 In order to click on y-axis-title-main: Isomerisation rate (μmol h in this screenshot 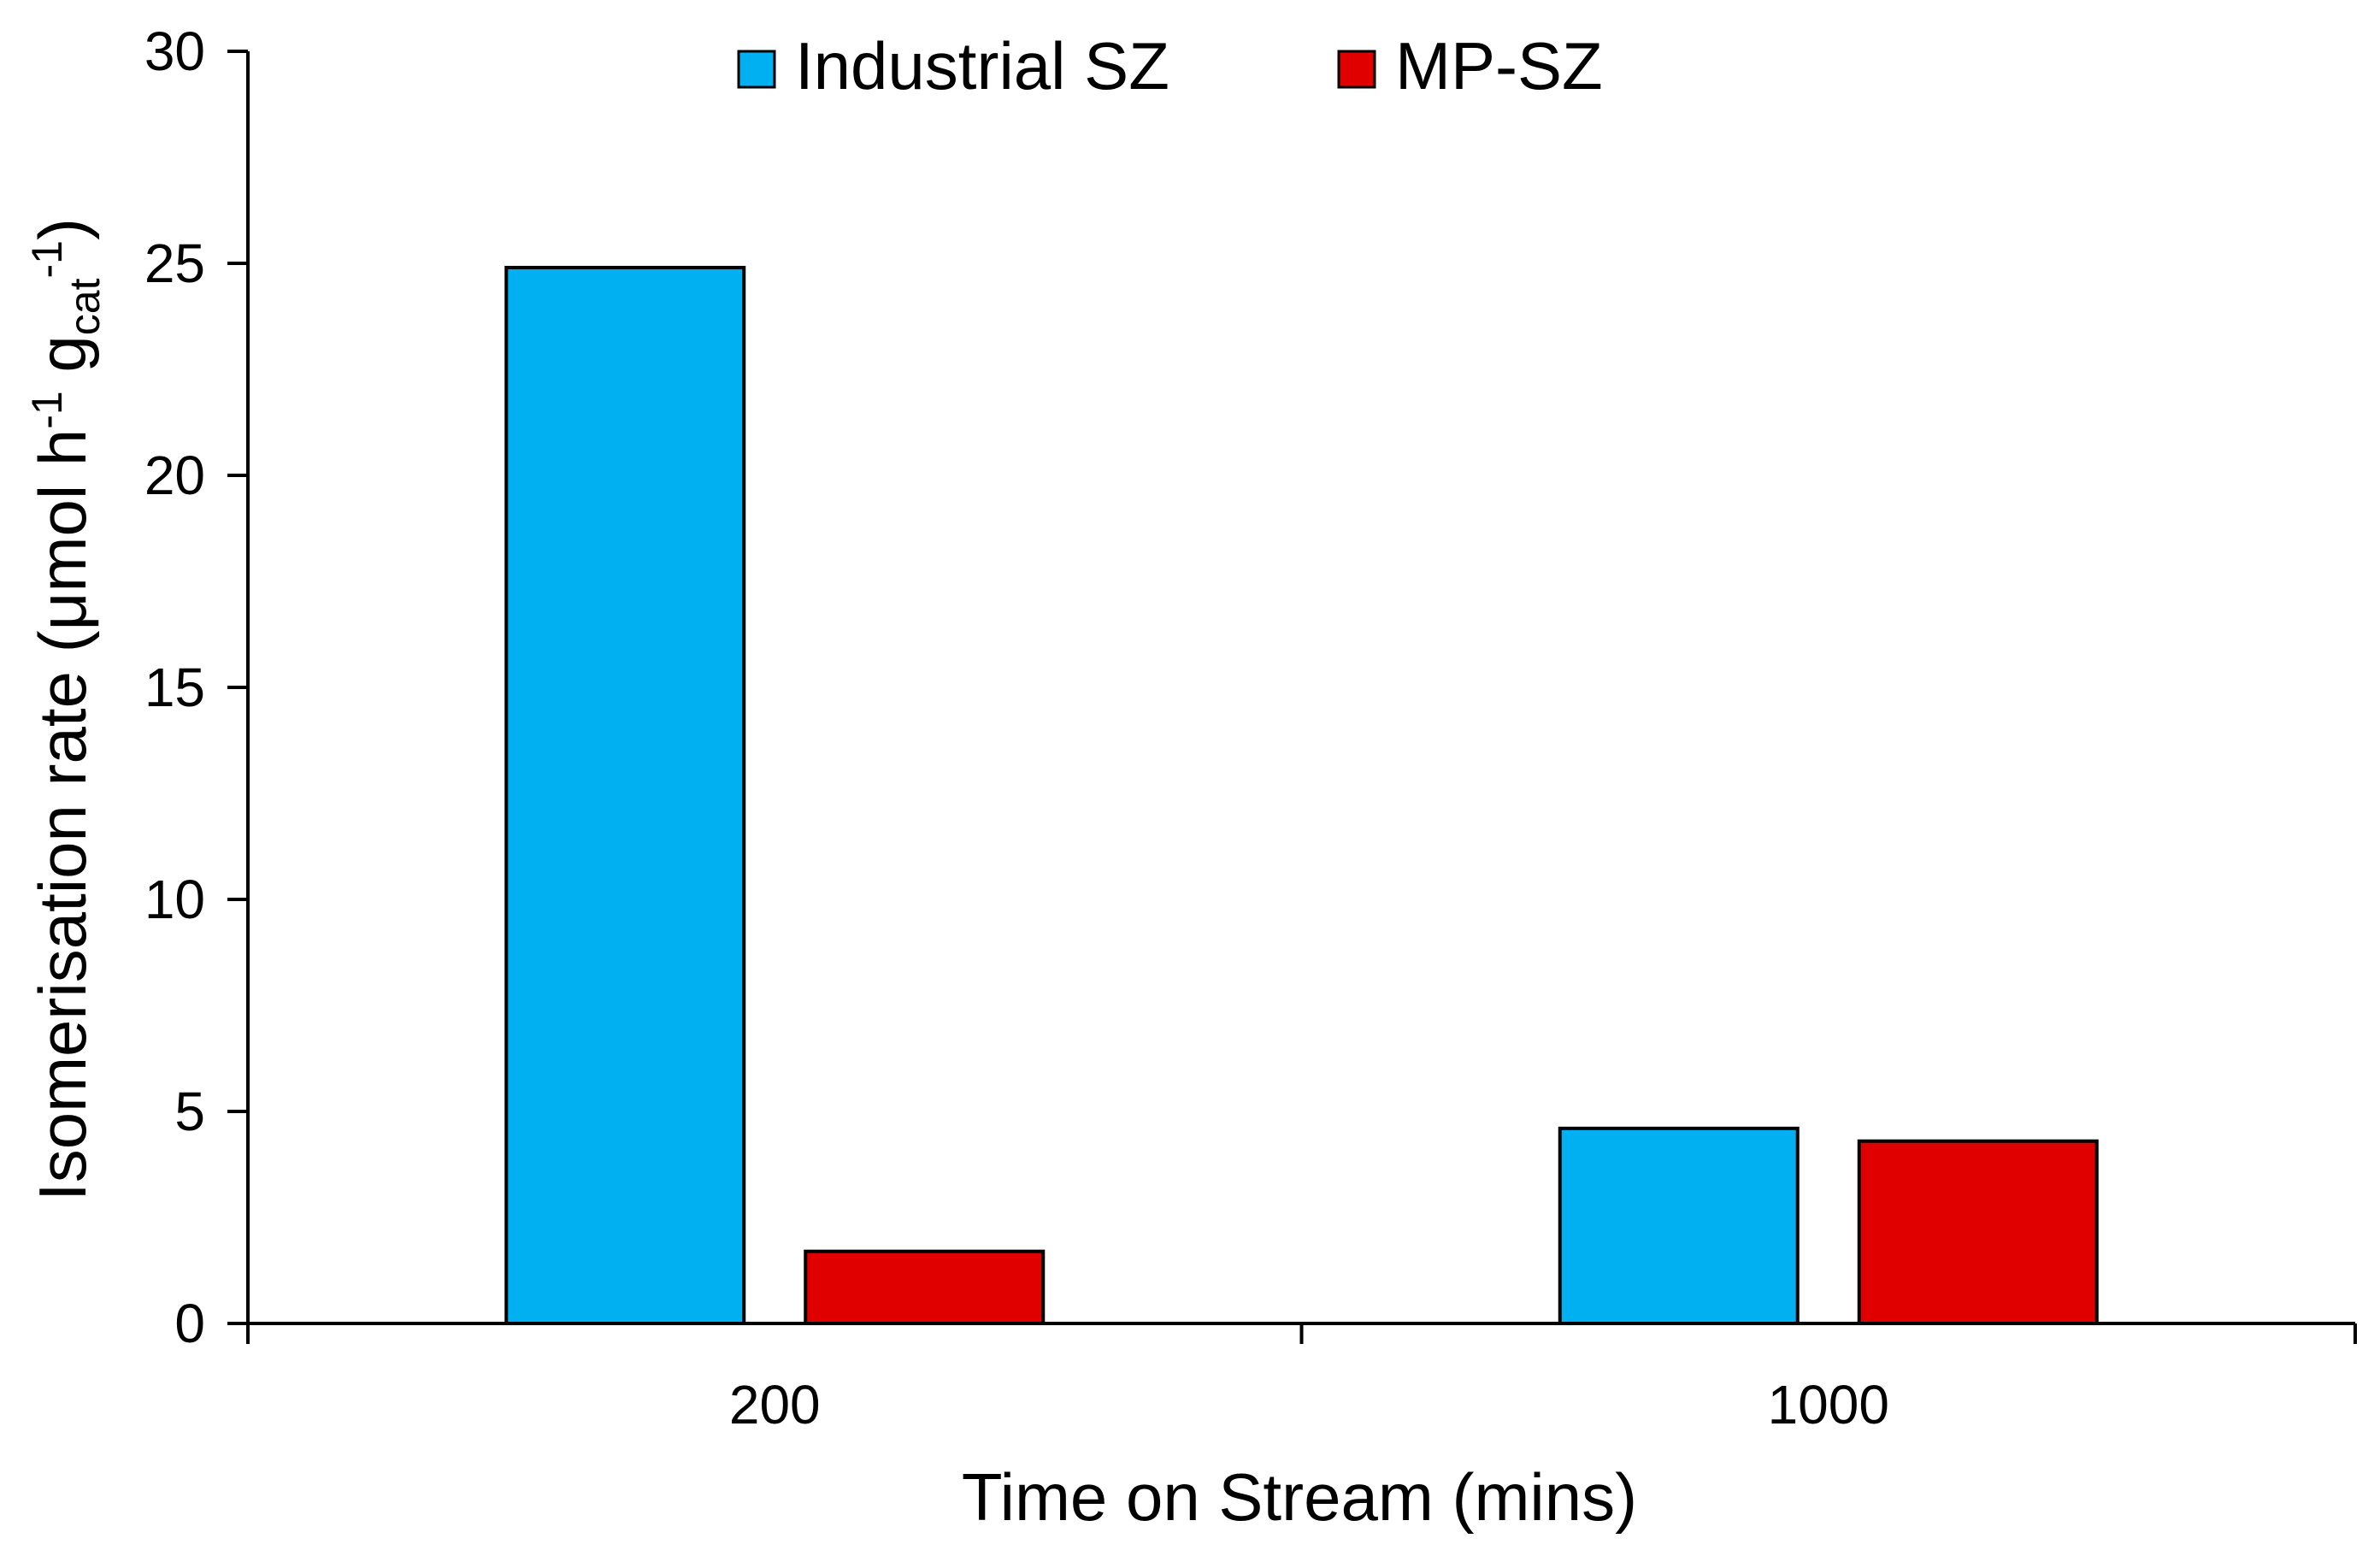, I will do `click(63, 815)`.